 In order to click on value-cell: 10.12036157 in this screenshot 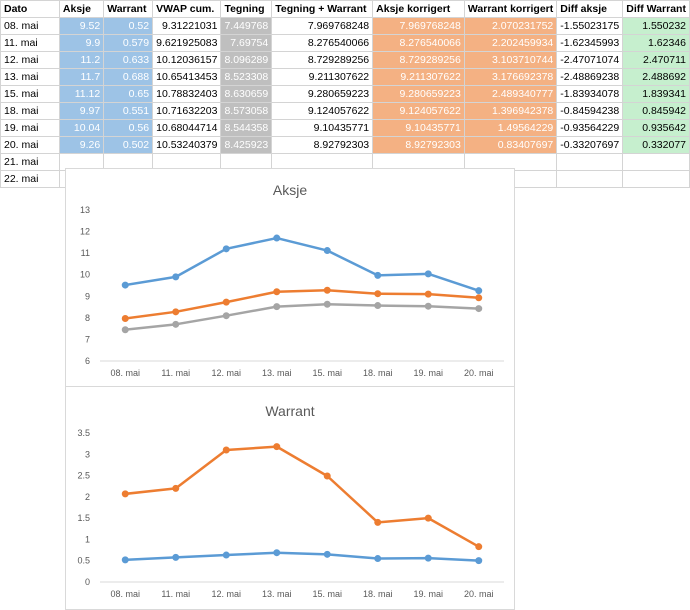, I will do `click(187, 60)`.